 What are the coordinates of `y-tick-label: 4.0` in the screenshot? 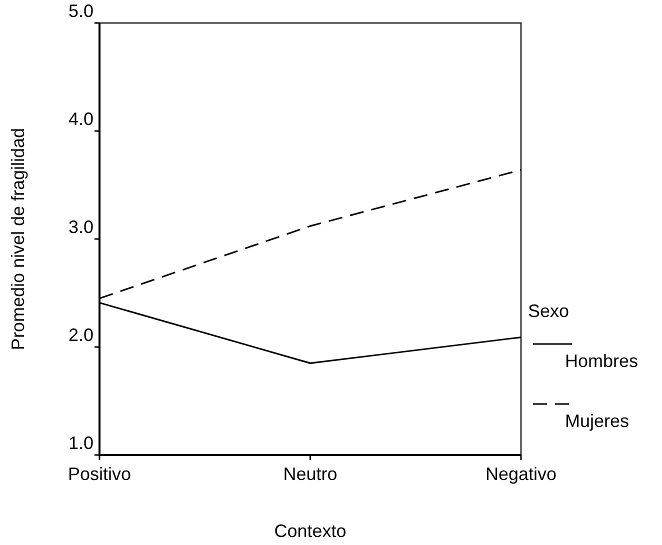 It's located at (81, 119).